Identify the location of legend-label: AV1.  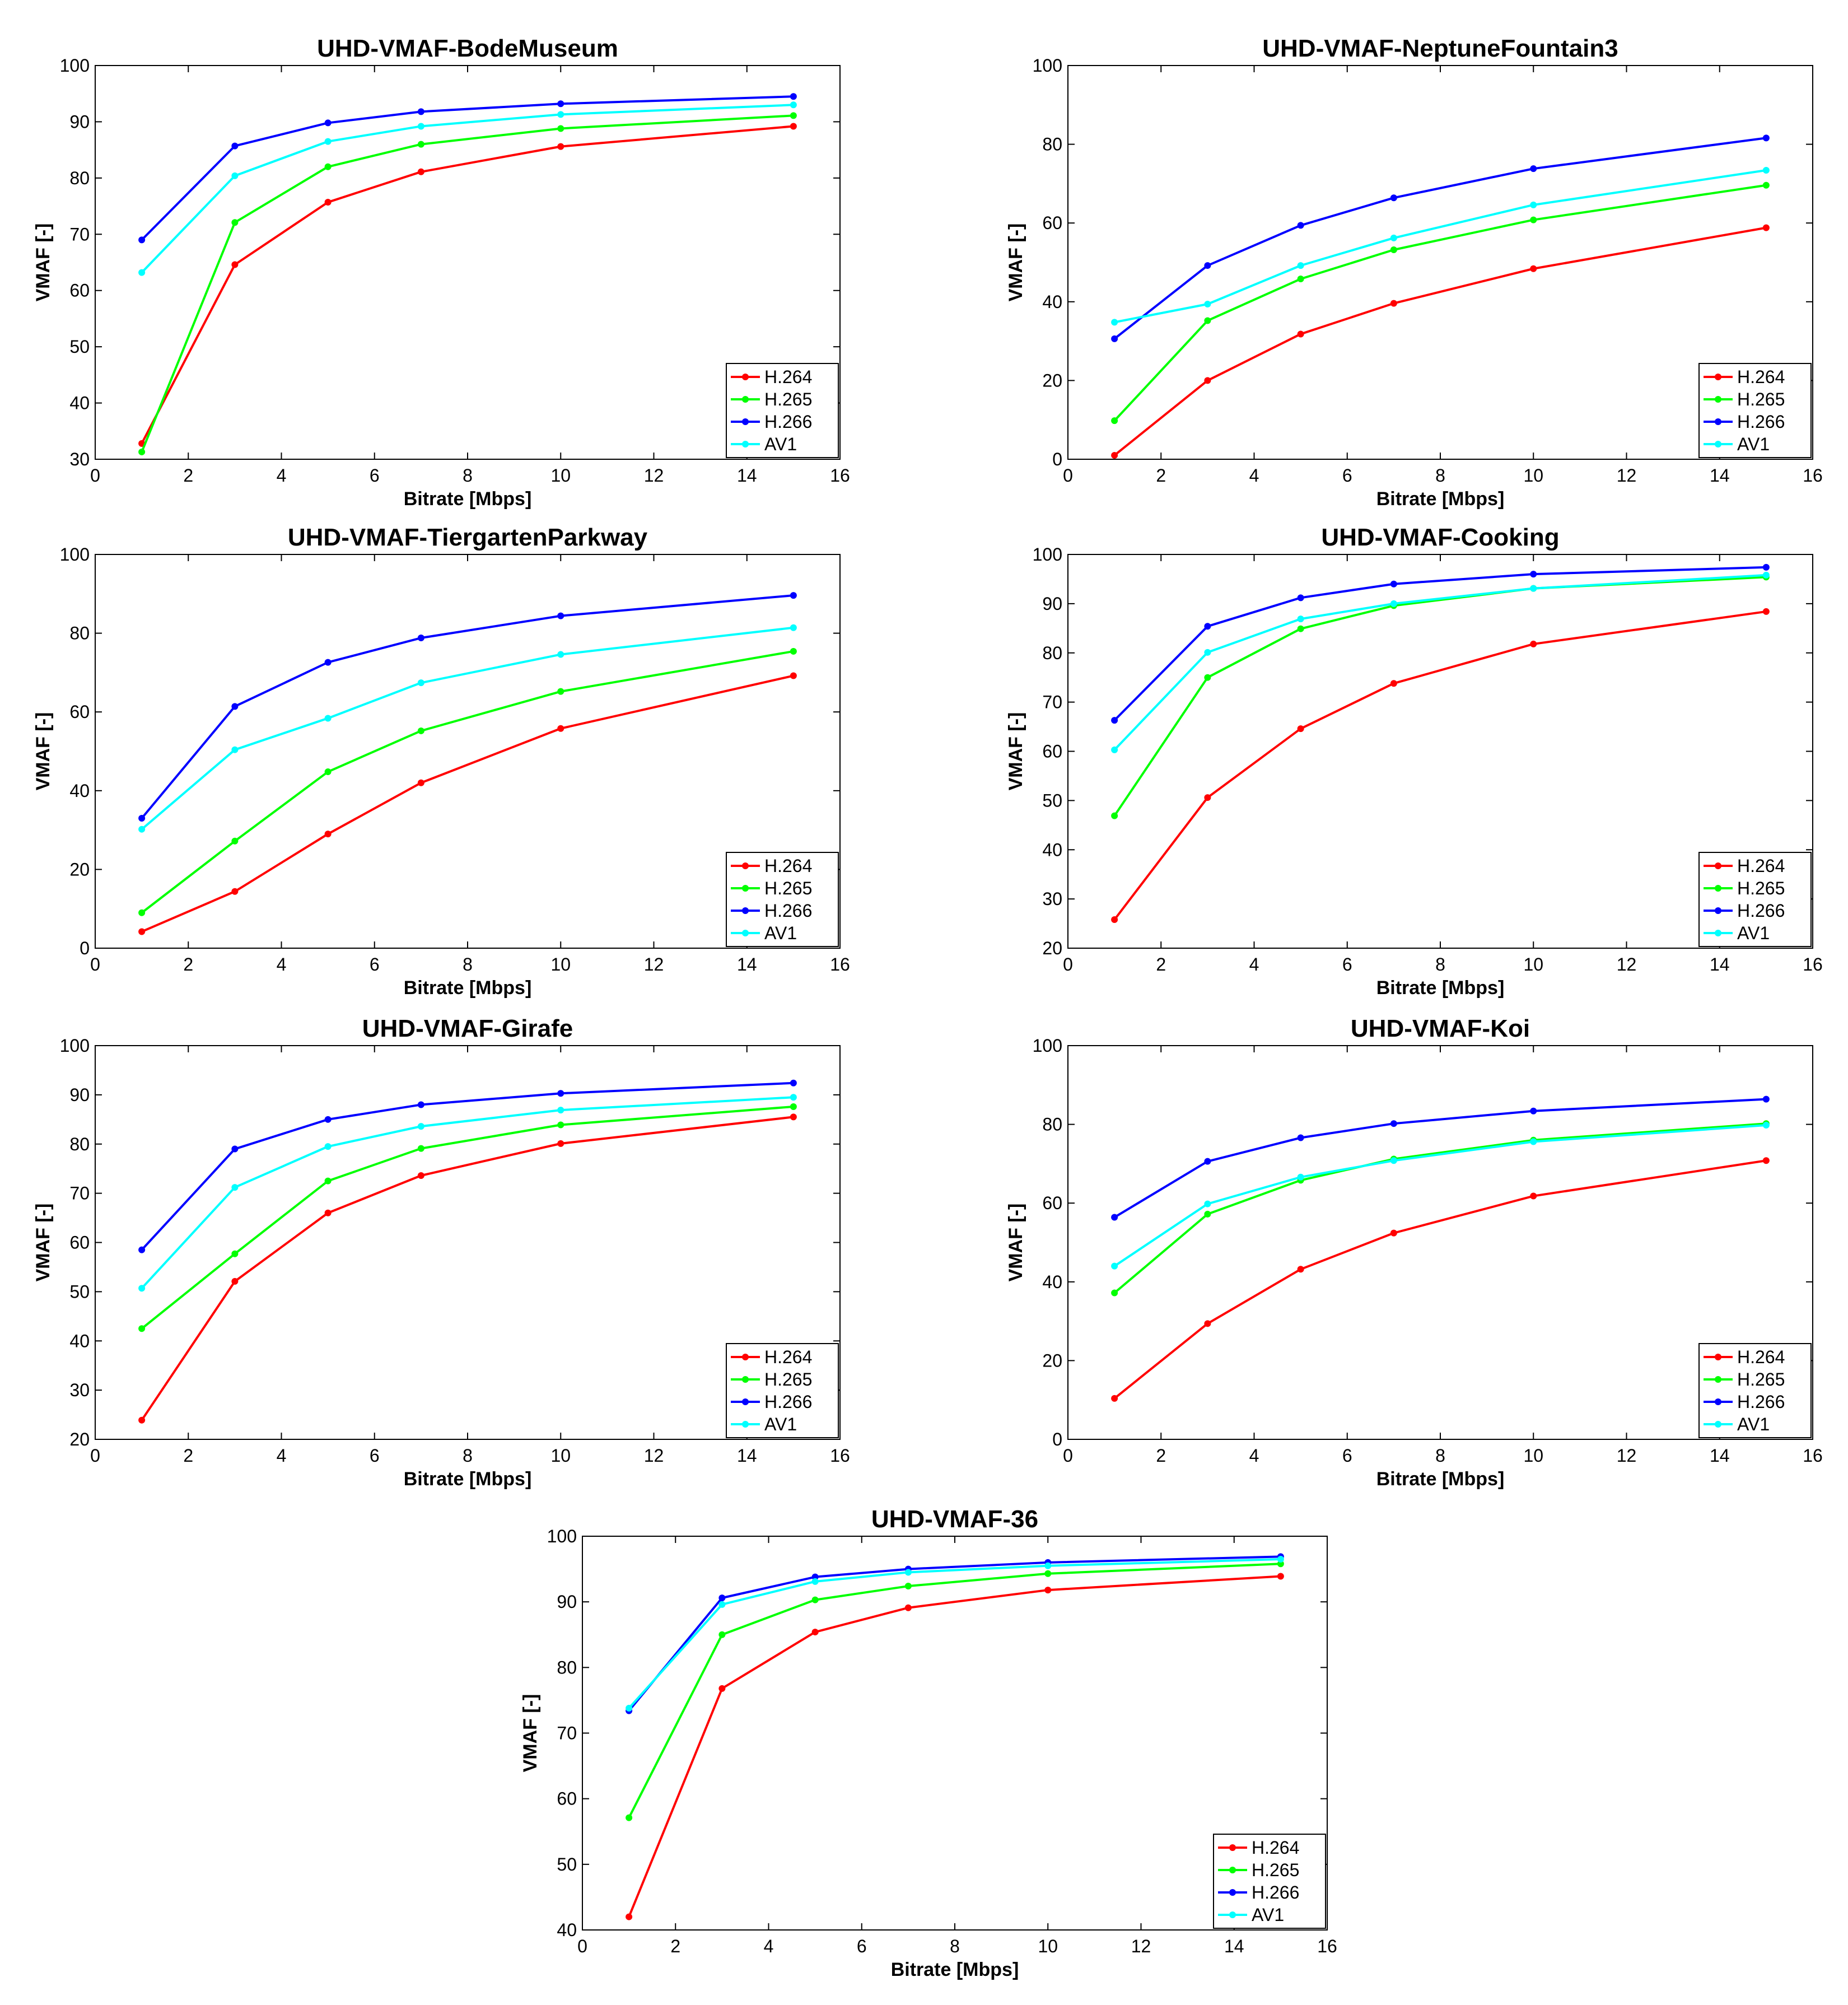
(781, 933).